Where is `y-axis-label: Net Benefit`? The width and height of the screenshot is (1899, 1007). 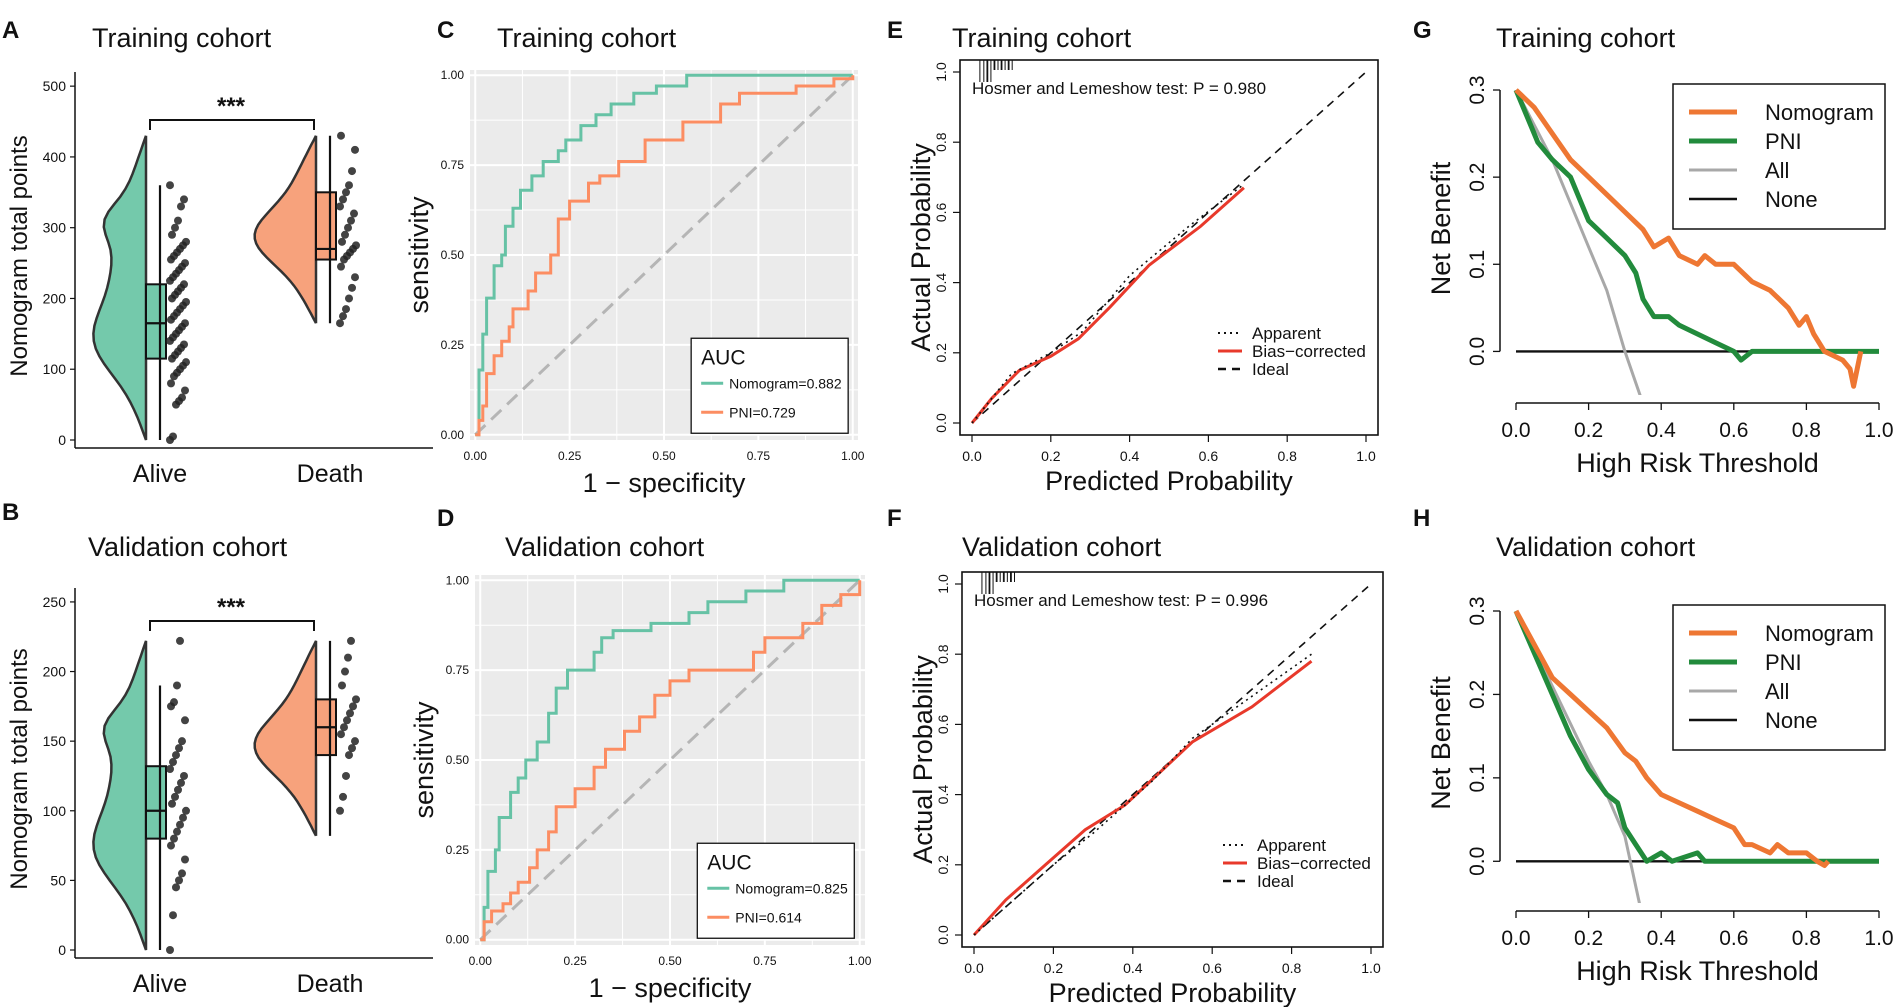
y-axis-label: Net Benefit is located at coordinates (1441, 228).